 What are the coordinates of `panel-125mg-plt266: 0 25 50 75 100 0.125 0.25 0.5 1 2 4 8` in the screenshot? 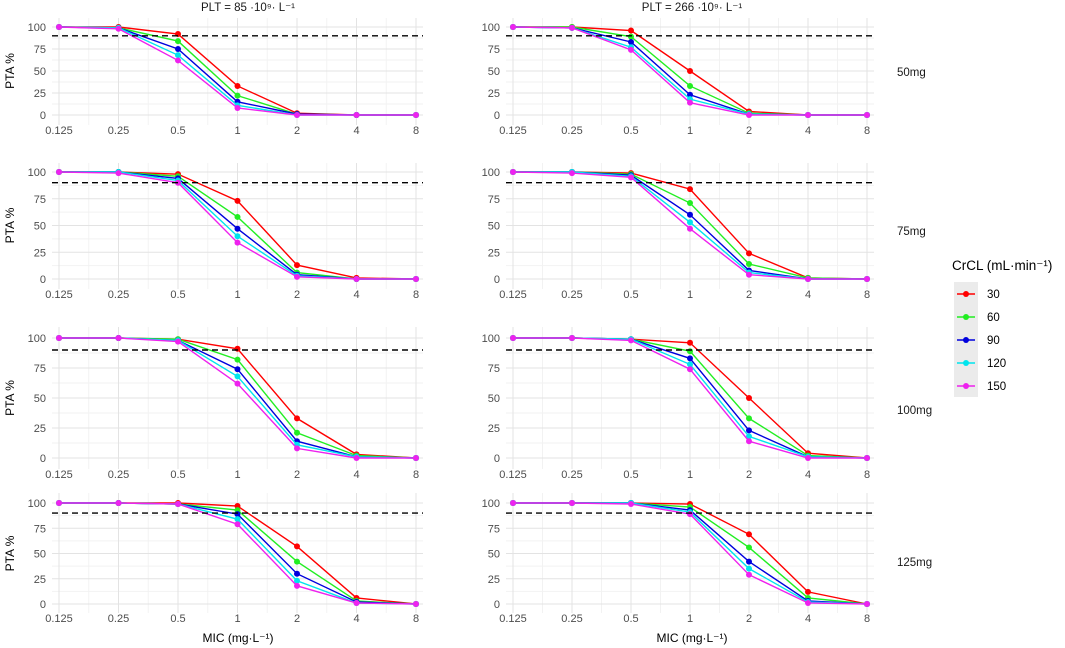 It's located at (678, 559).